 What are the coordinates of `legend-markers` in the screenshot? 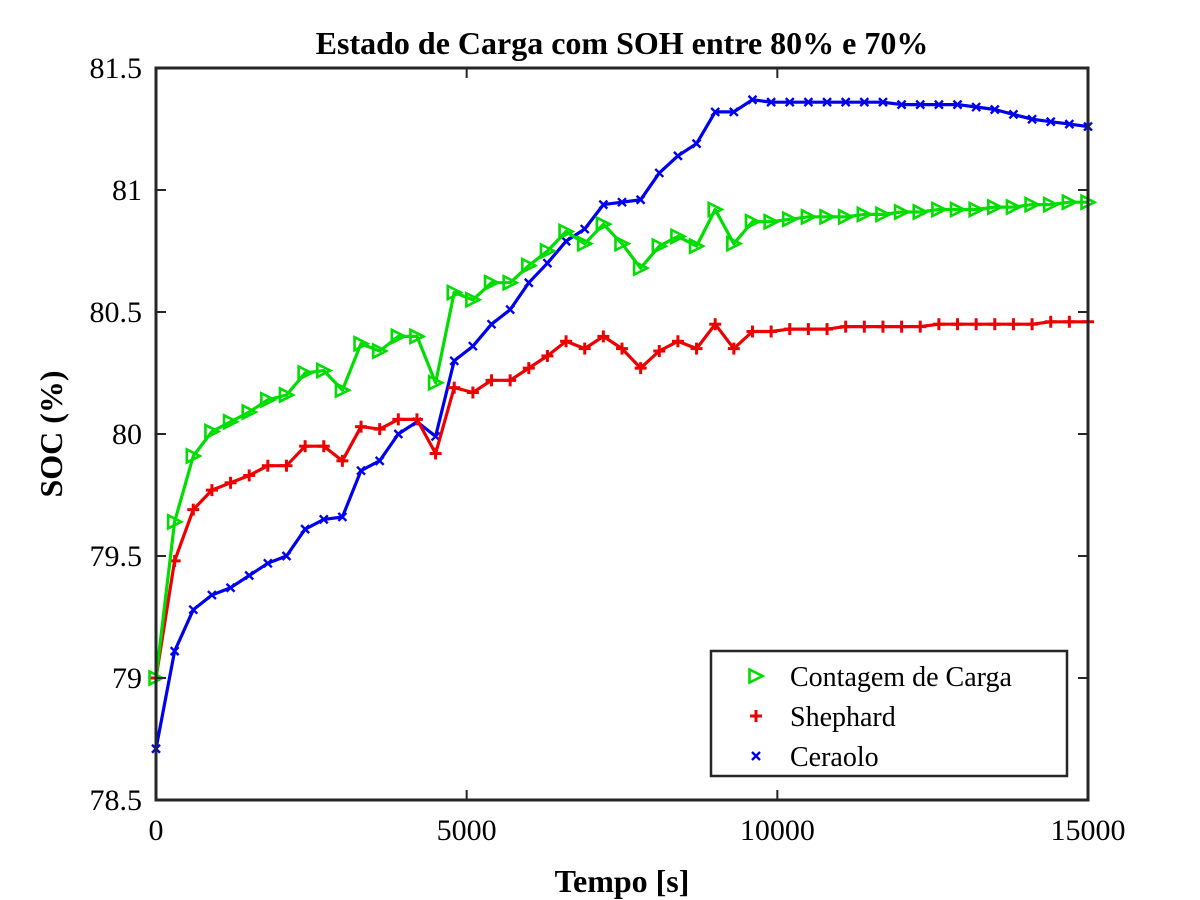 It's located at (757, 714).